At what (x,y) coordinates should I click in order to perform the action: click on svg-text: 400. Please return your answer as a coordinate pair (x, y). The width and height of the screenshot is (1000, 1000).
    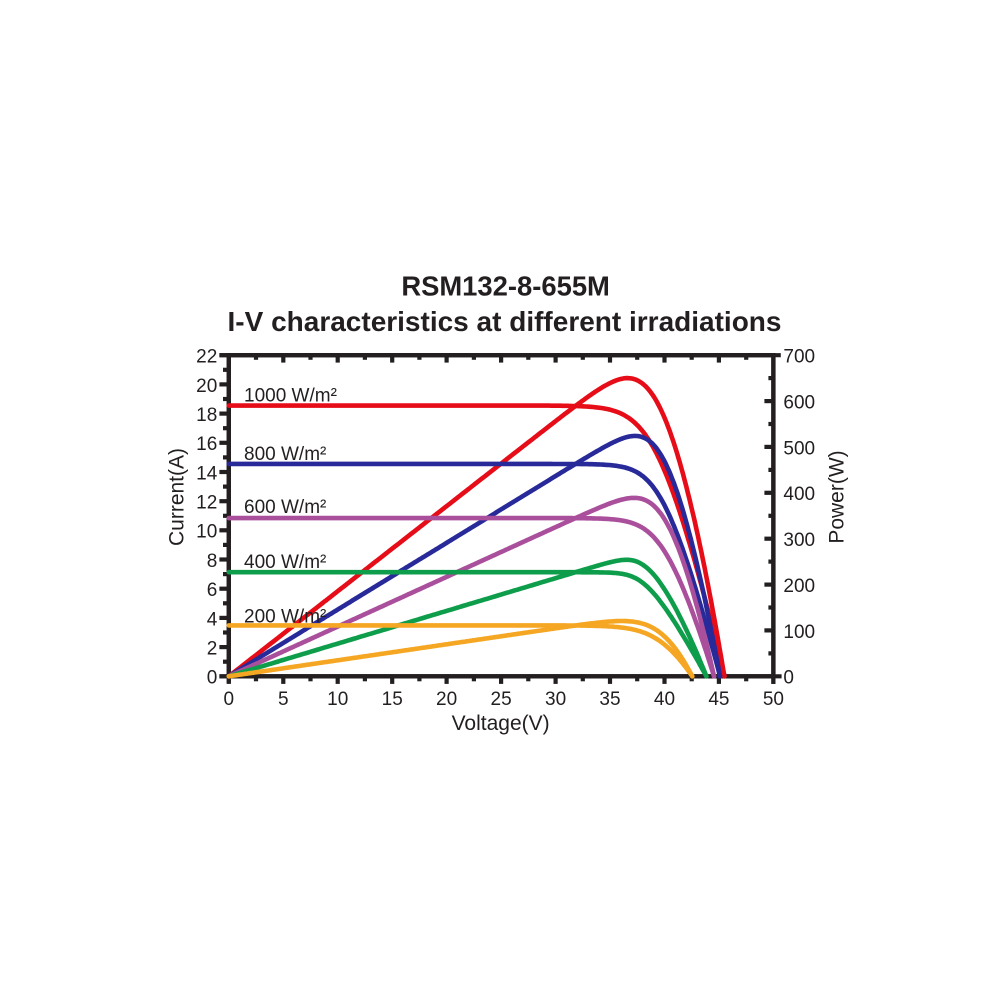
    Looking at the image, I should click on (799, 494).